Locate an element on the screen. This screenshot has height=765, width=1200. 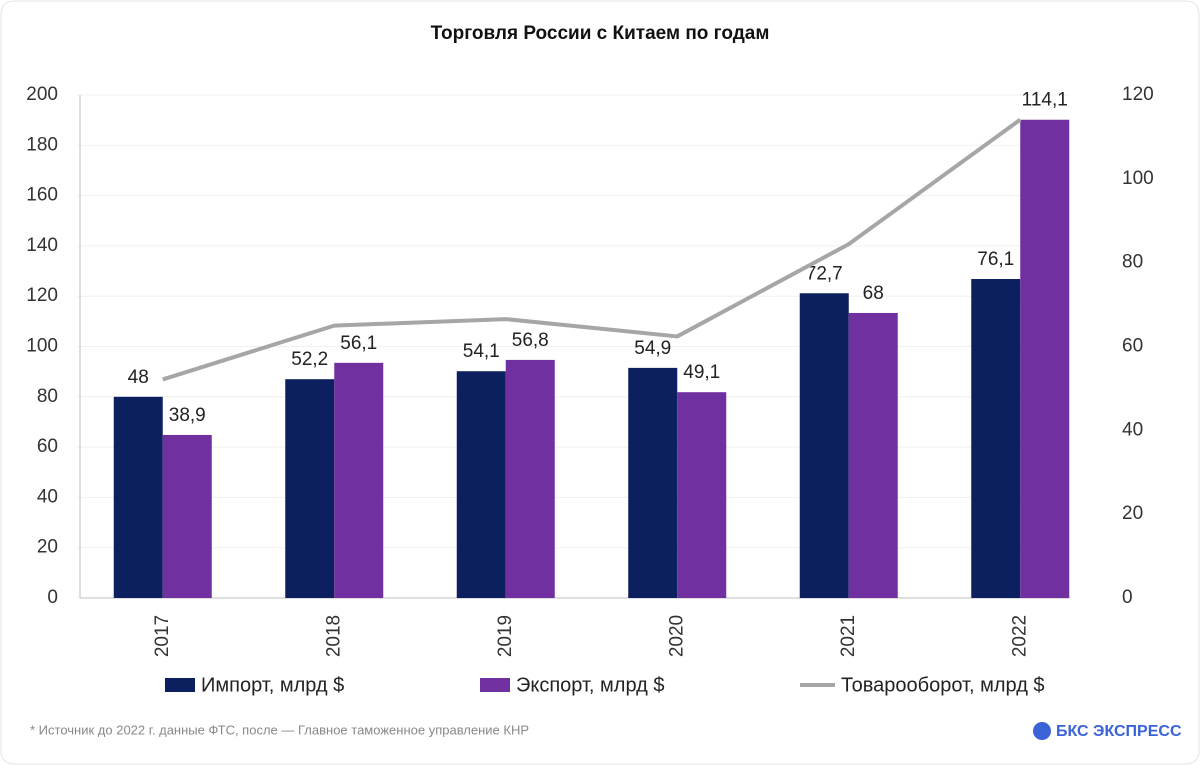
value-label: 72,7 is located at coordinates (824, 273).